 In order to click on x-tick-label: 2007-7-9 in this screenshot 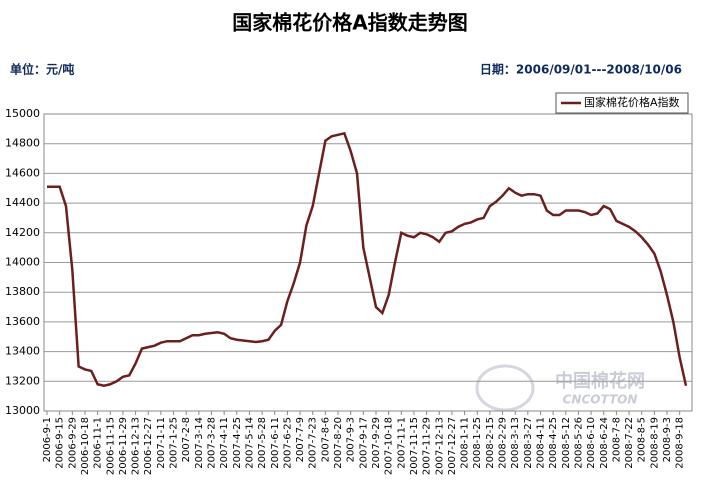, I will do `click(300, 439)`.